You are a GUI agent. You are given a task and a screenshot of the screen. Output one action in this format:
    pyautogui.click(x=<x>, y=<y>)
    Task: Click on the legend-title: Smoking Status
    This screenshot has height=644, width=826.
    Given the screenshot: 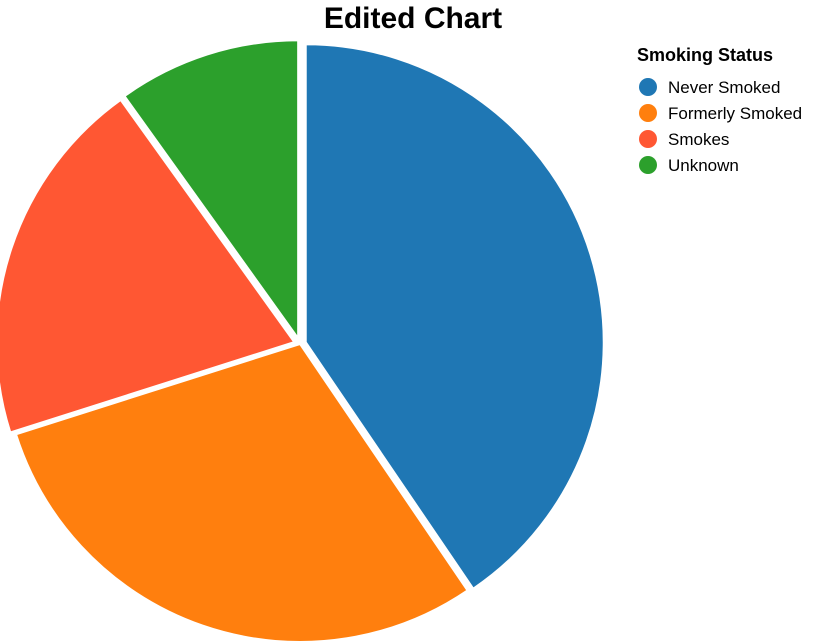 What is the action you would take?
    pyautogui.click(x=705, y=55)
    